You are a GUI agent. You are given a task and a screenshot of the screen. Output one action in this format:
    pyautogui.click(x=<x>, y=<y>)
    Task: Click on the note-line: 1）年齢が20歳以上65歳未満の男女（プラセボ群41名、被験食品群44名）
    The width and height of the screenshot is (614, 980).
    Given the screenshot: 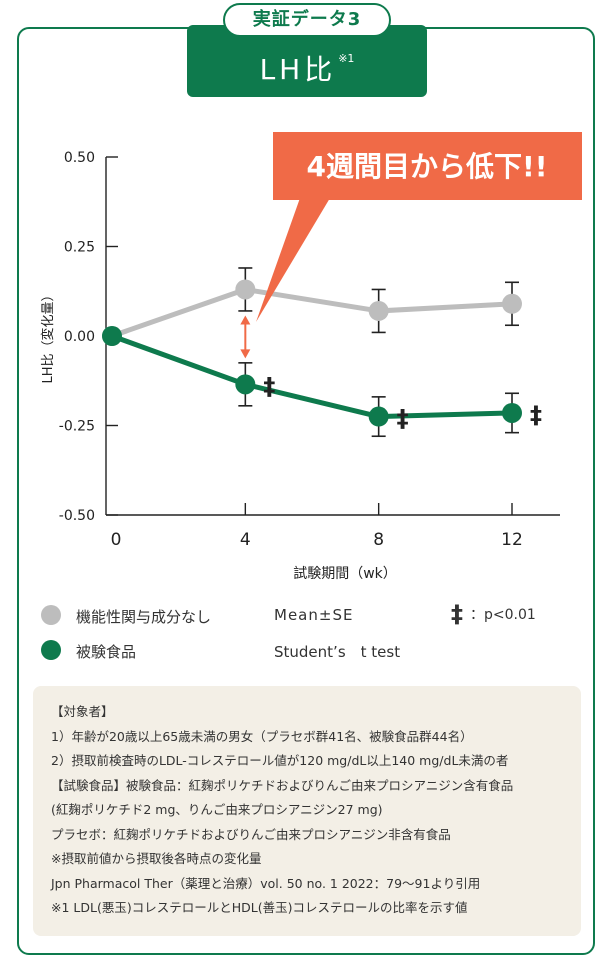 What is the action you would take?
    pyautogui.click(x=262, y=736)
    